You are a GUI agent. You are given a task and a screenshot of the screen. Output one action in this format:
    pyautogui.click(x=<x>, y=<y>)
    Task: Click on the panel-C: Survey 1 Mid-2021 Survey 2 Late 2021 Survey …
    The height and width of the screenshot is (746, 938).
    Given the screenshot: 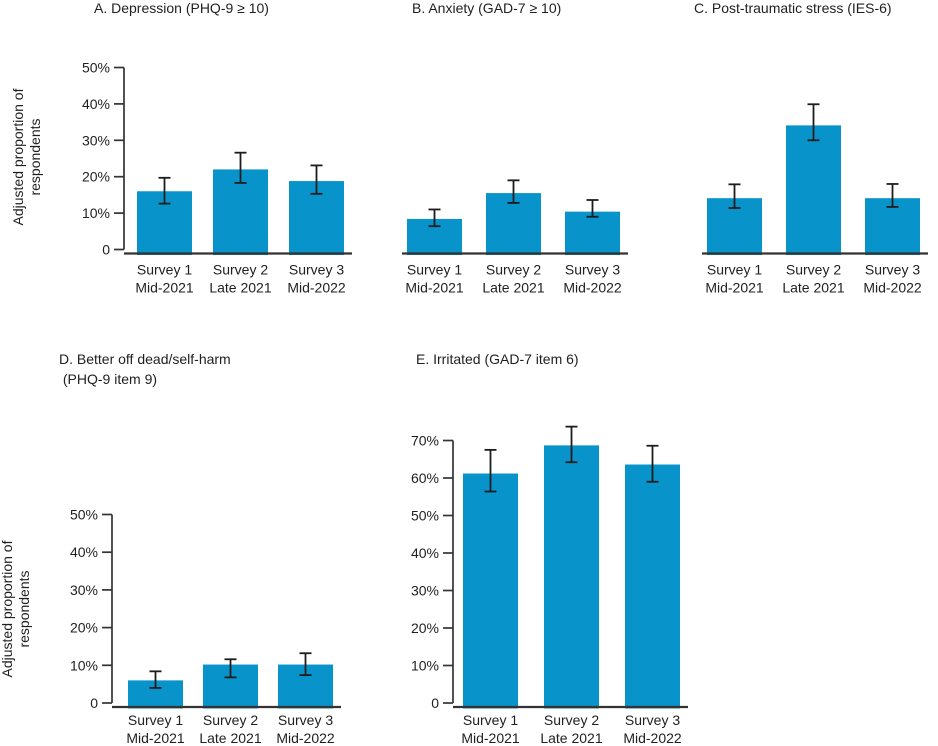 What is the action you would take?
    pyautogui.click(x=815, y=199)
    